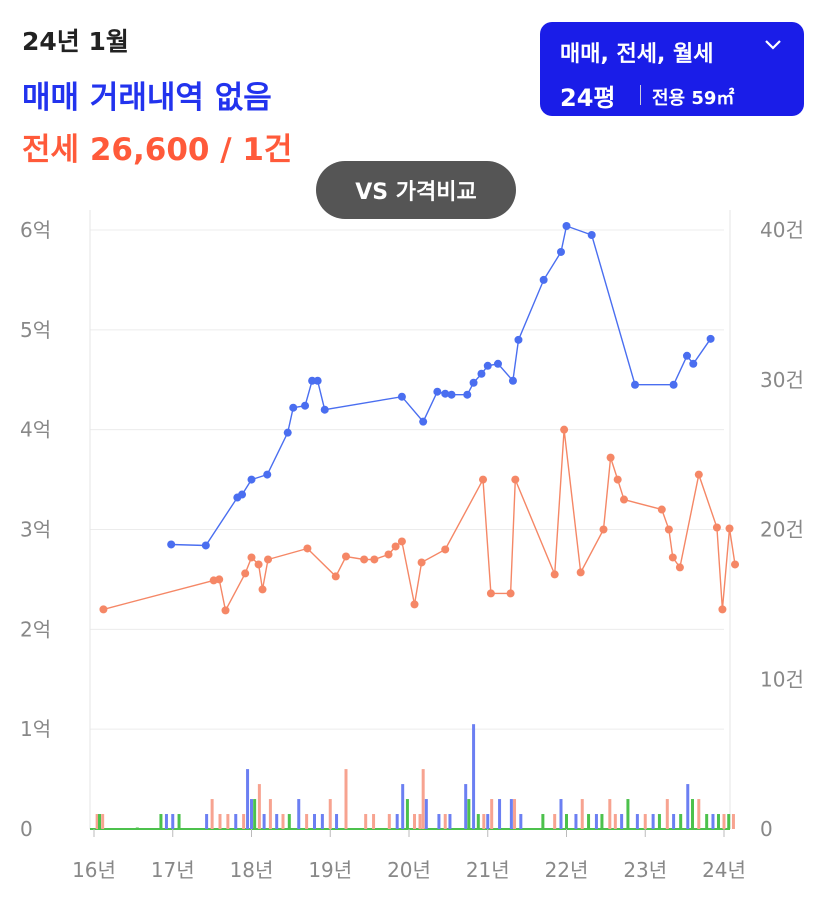 The height and width of the screenshot is (912, 827). Describe the element at coordinates (252, 870) in the screenshot. I see `x-tick-label: 18년` at that location.